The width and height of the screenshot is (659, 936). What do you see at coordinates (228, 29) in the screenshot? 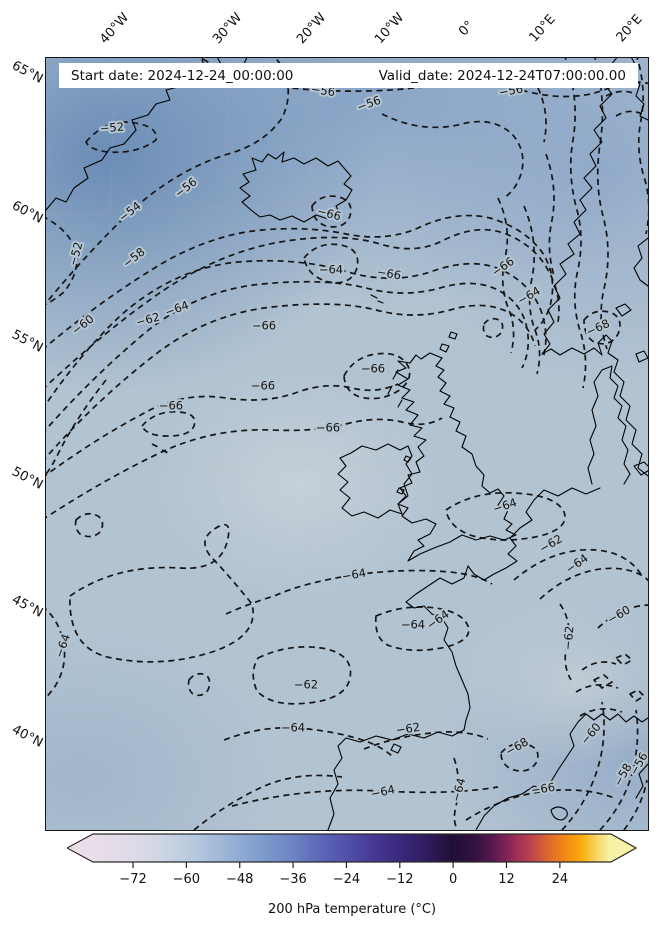
I see `lon-tick-label: 30°W` at bounding box center [228, 29].